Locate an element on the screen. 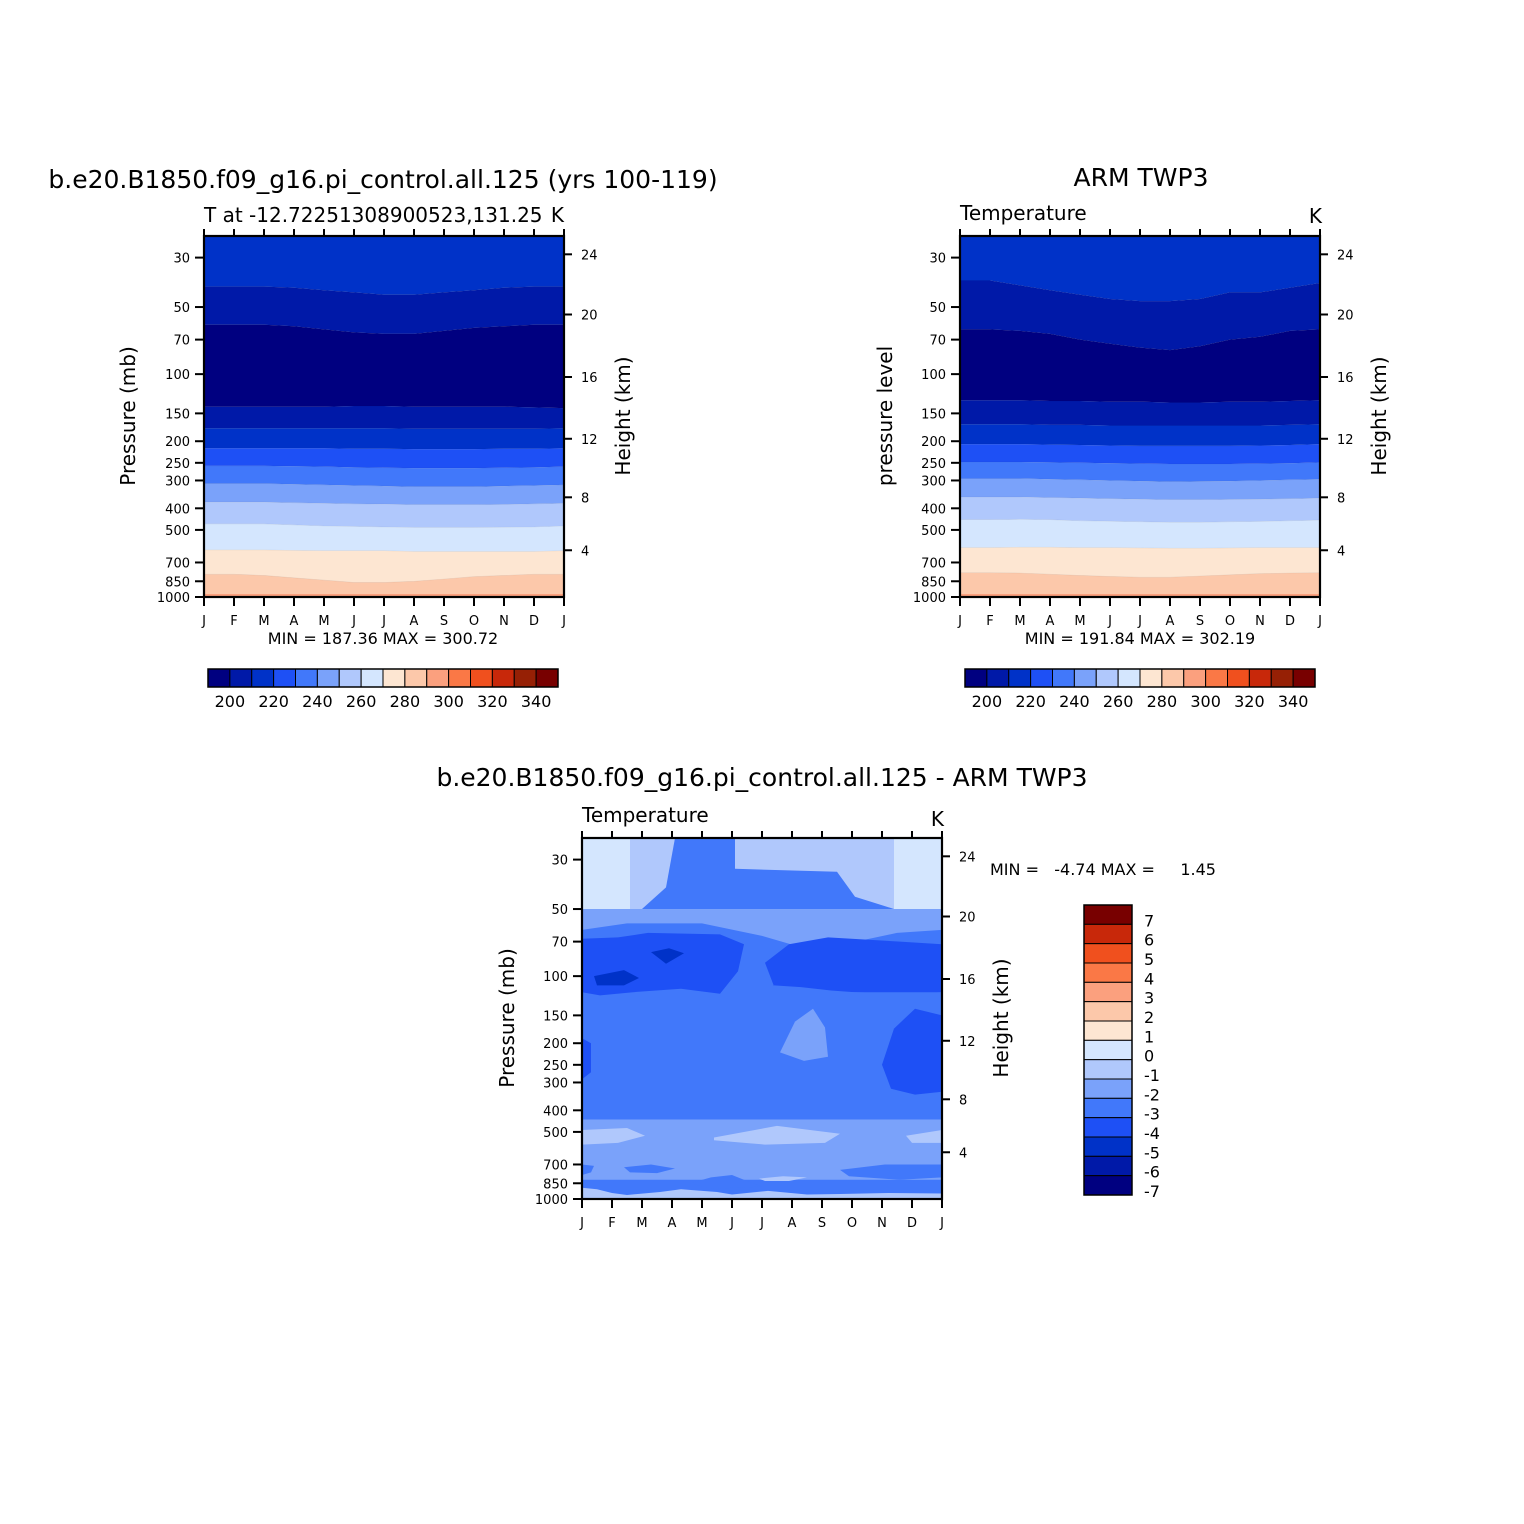 The height and width of the screenshot is (1524, 1524). model-y-tick-label: 150 is located at coordinates (177, 414).